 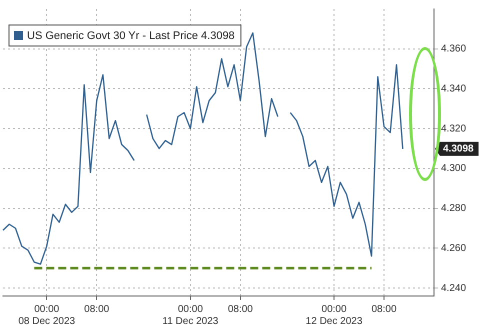 What do you see at coordinates (131, 36) in the screenshot?
I see `legend-label: US Generic Govt 30 Yr - Last Price 4.3098` at bounding box center [131, 36].